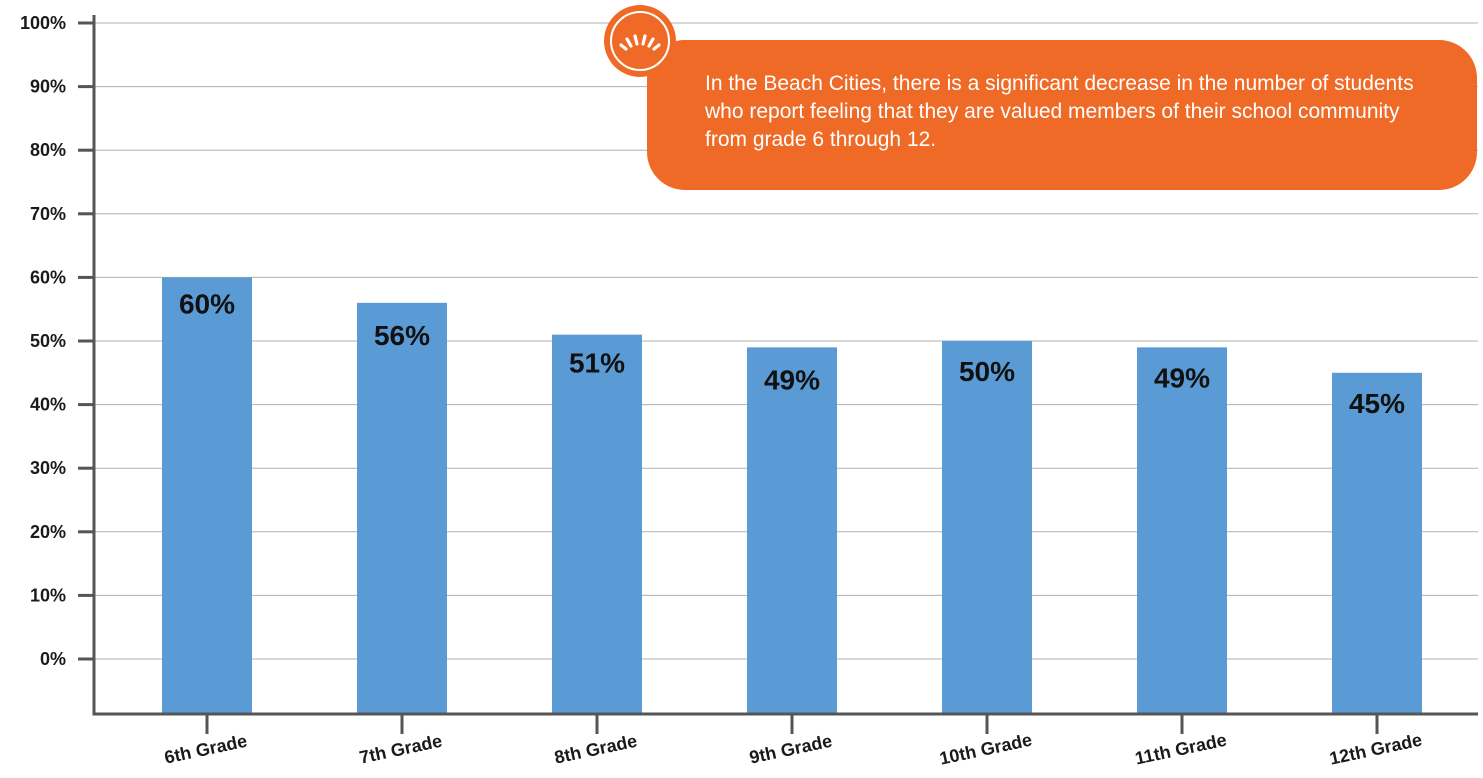  Describe the element at coordinates (48, 214) in the screenshot. I see `y-tick-label: 70%` at that location.